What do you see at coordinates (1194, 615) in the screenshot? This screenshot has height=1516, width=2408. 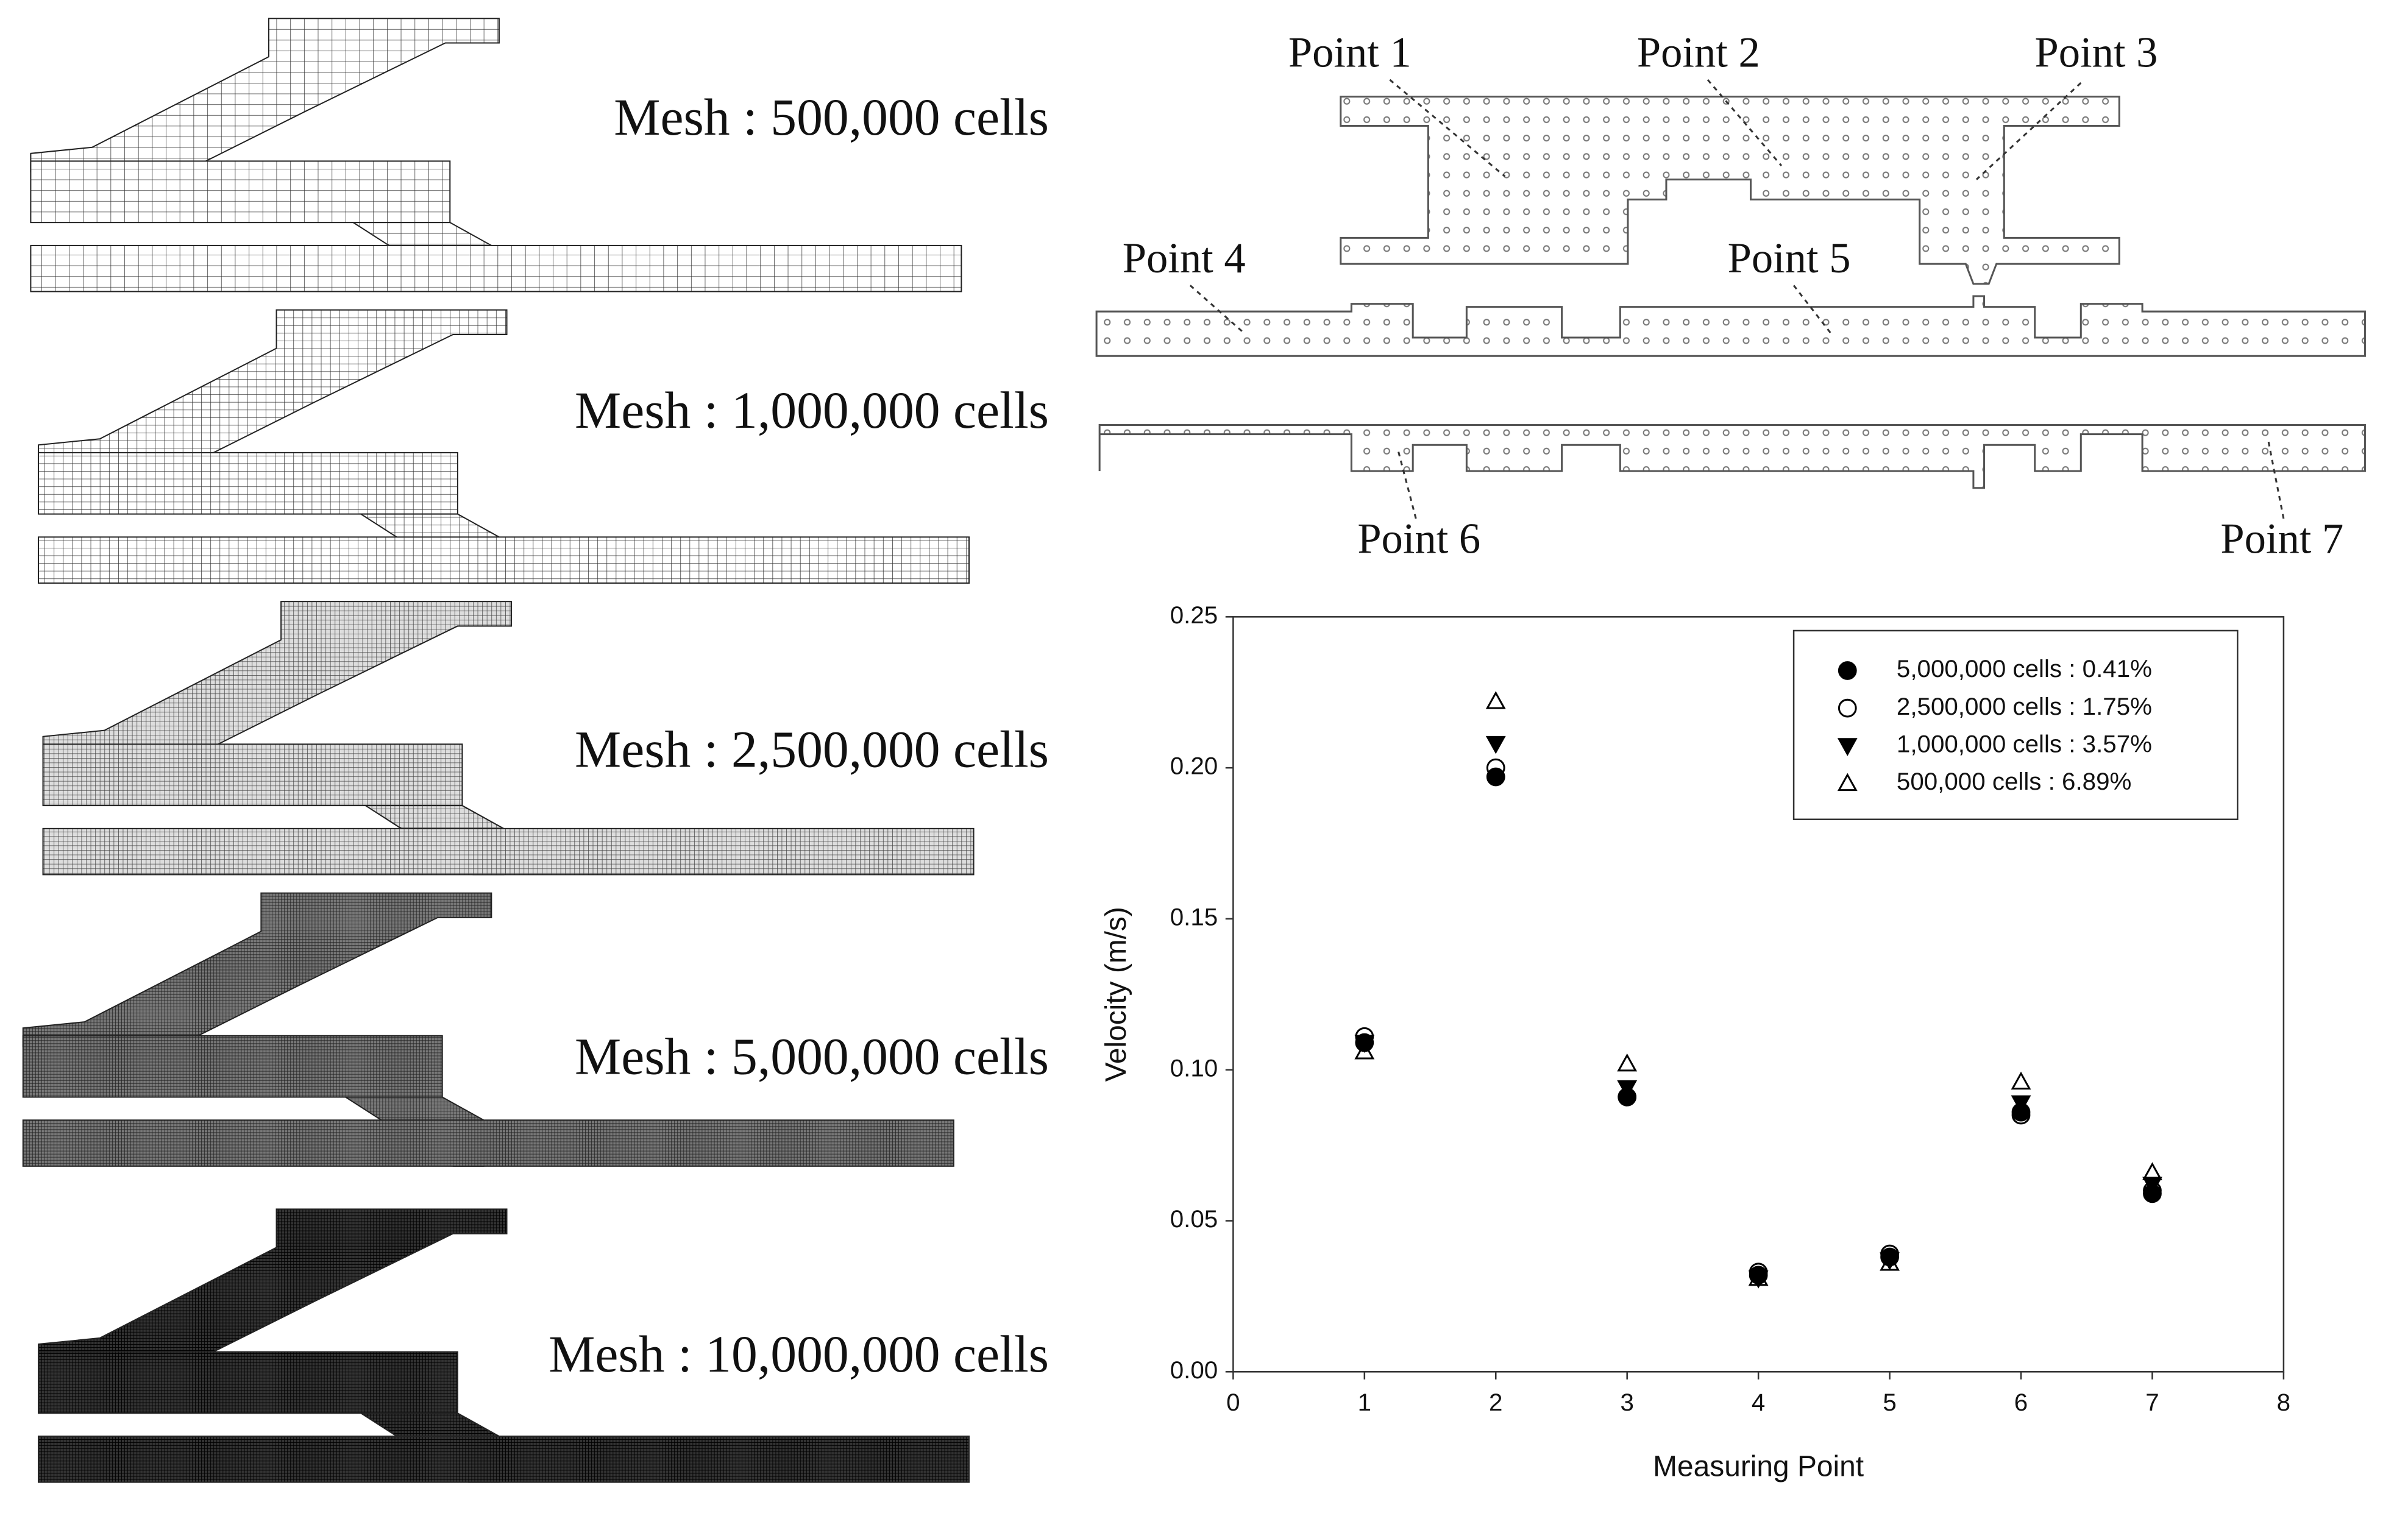 I see `y-tick-label: 0.25` at bounding box center [1194, 615].